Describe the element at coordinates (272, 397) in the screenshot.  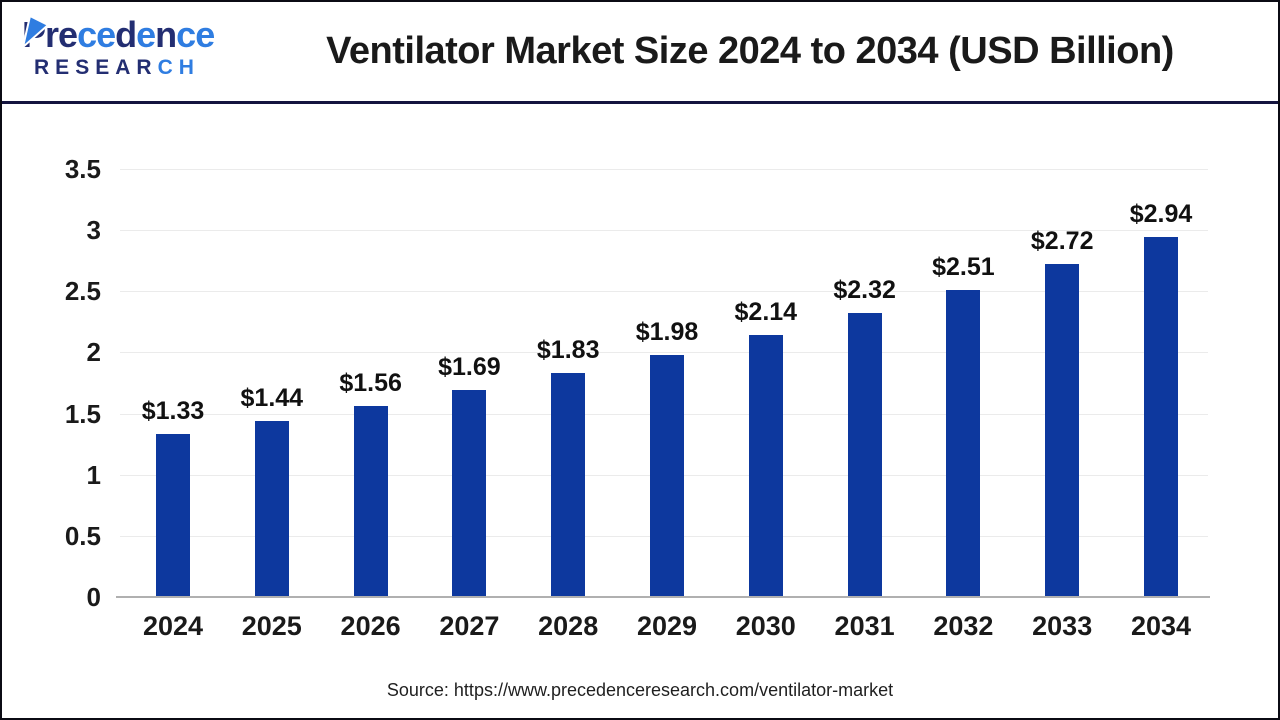
I see `bar-value-label-2025: $1.44` at that location.